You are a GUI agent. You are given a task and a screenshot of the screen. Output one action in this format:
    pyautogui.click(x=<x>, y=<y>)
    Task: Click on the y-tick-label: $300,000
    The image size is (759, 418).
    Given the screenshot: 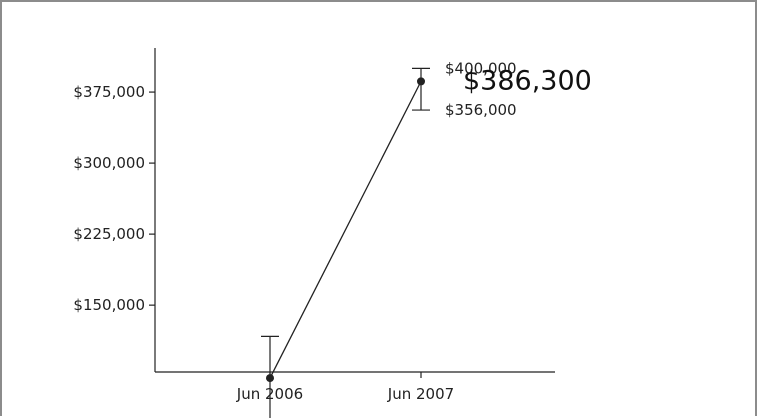 What is the action you would take?
    pyautogui.click(x=109, y=163)
    